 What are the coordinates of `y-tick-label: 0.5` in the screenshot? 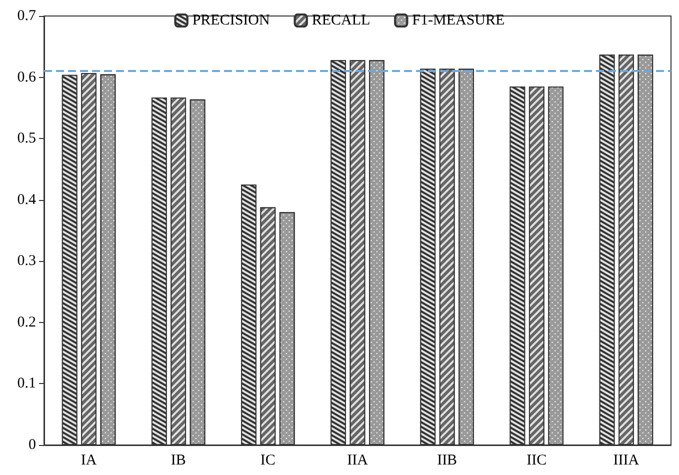 It's located at (26, 138).